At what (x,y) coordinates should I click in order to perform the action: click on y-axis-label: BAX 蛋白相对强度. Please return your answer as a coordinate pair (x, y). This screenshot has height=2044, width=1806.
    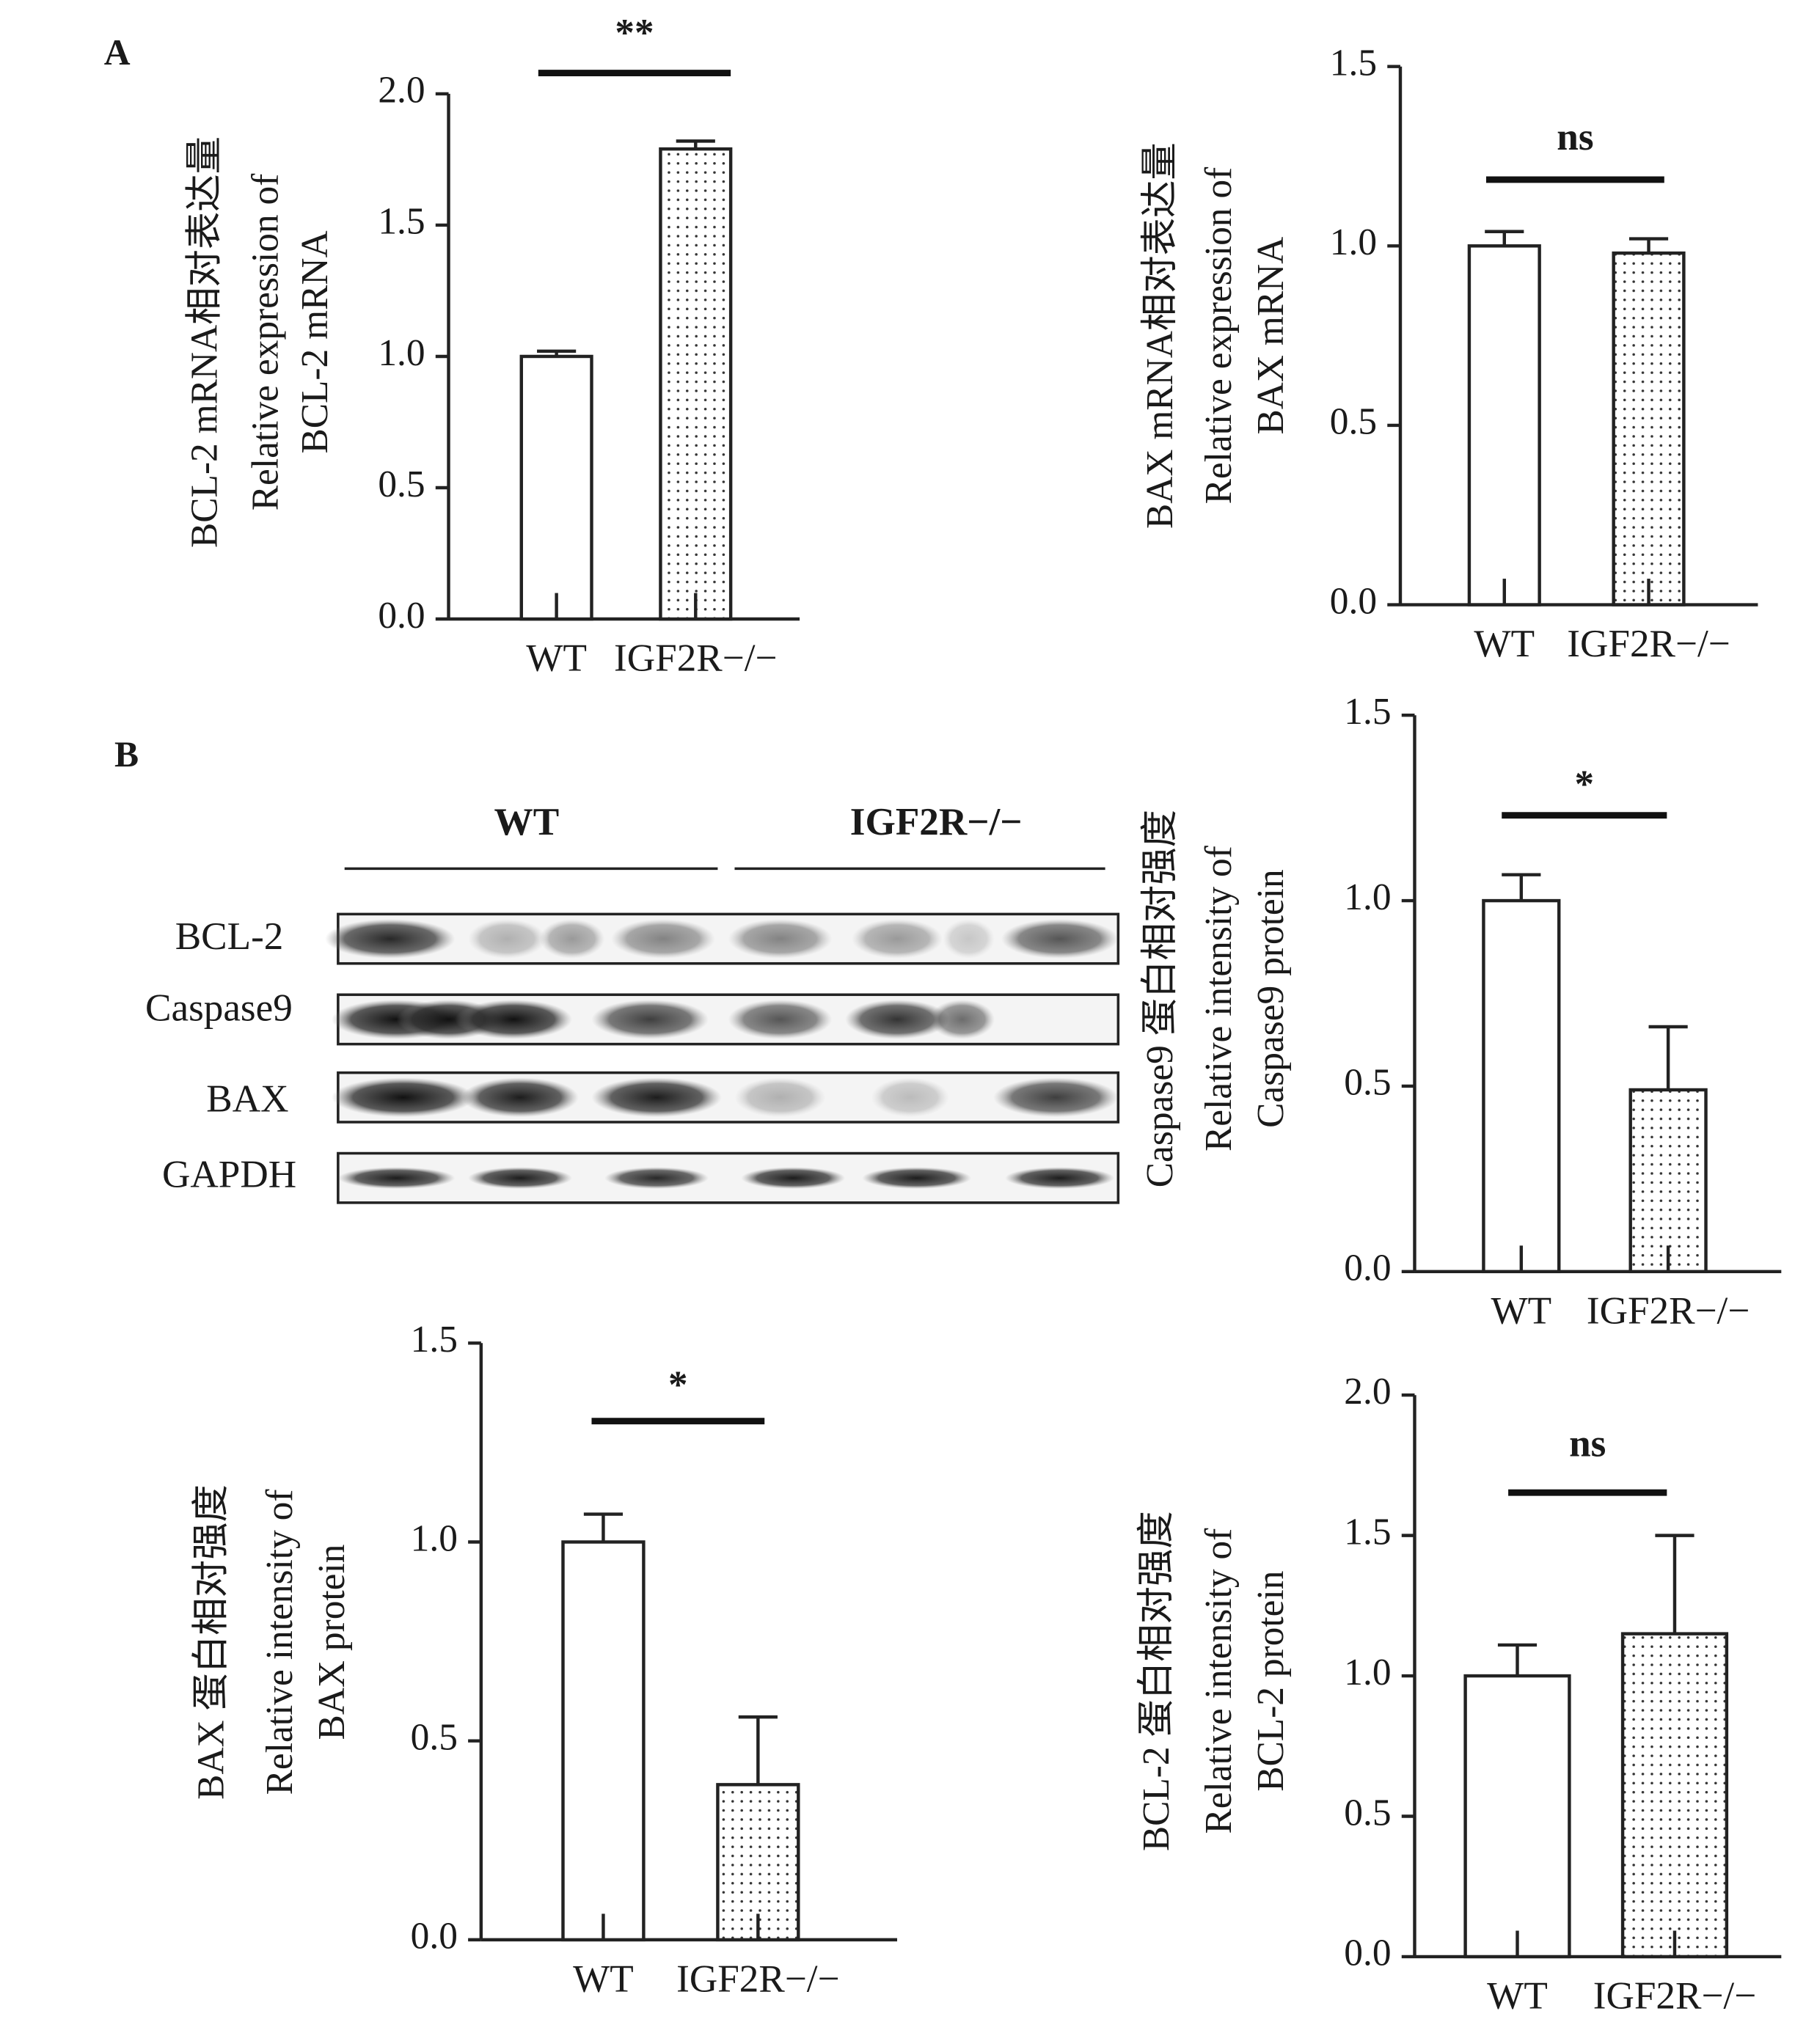
    Looking at the image, I should click on (211, 1642).